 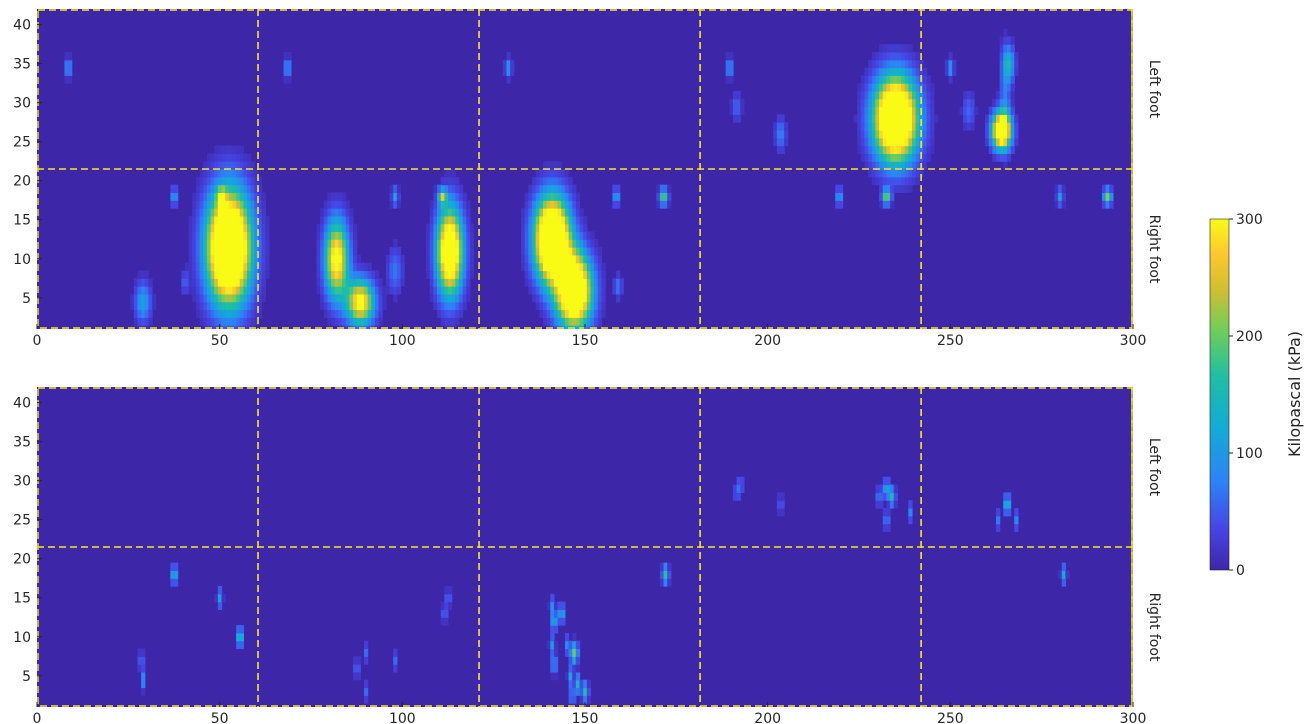 What do you see at coordinates (402, 341) in the screenshot?
I see `x-tick-label: 100` at bounding box center [402, 341].